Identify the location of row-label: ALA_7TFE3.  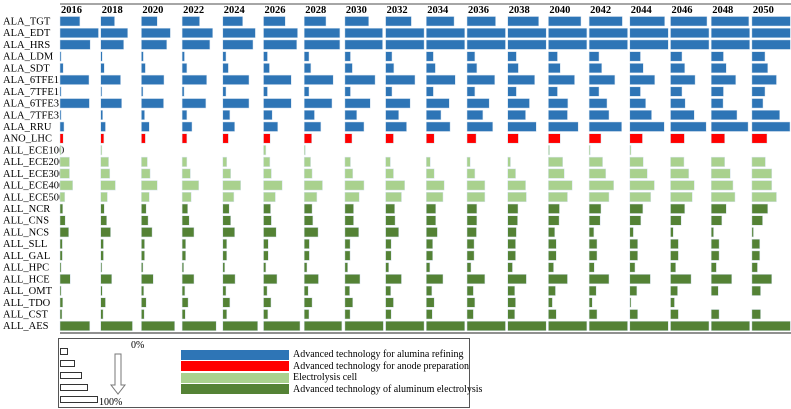
(31, 115).